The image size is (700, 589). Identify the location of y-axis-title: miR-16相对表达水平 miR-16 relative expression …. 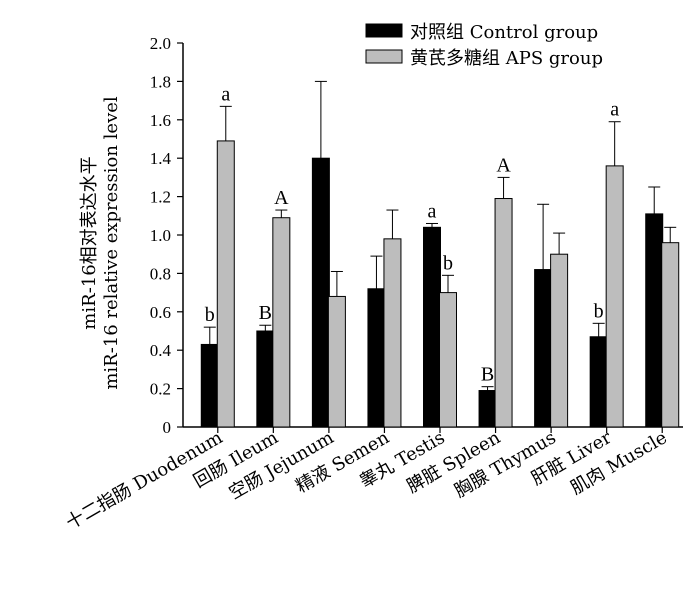
(100, 243).